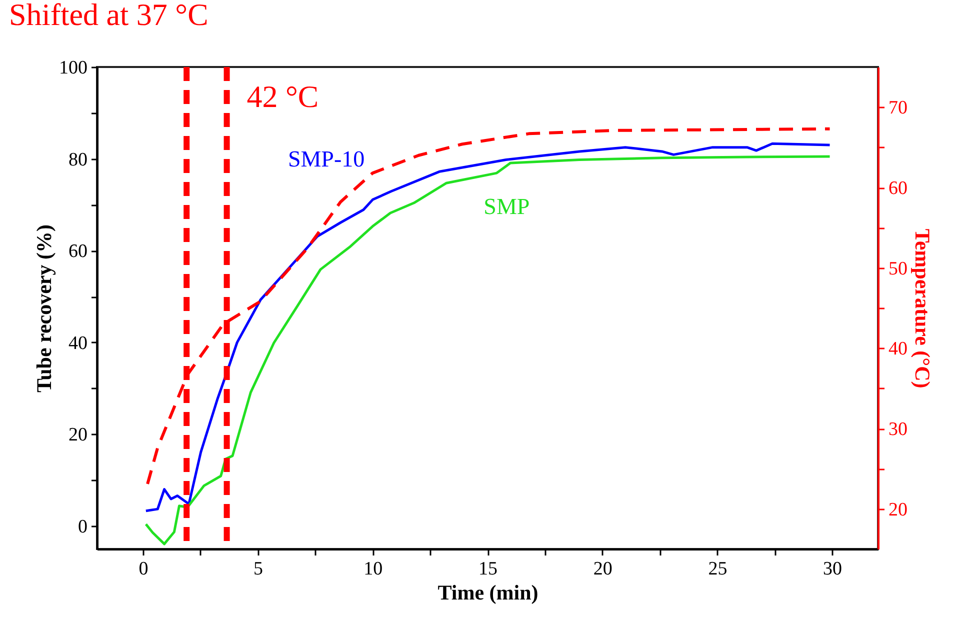 The height and width of the screenshot is (621, 956). I want to click on y-tick-label: 60, so click(78, 251).